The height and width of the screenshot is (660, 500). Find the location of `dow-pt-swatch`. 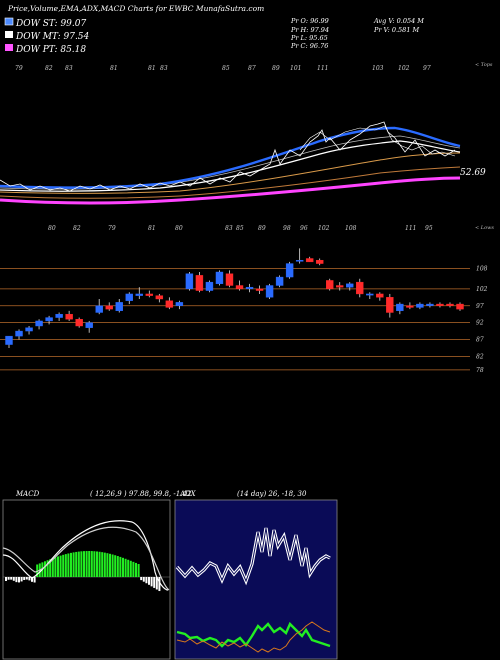

dow-pt-swatch is located at coordinates (9, 47).